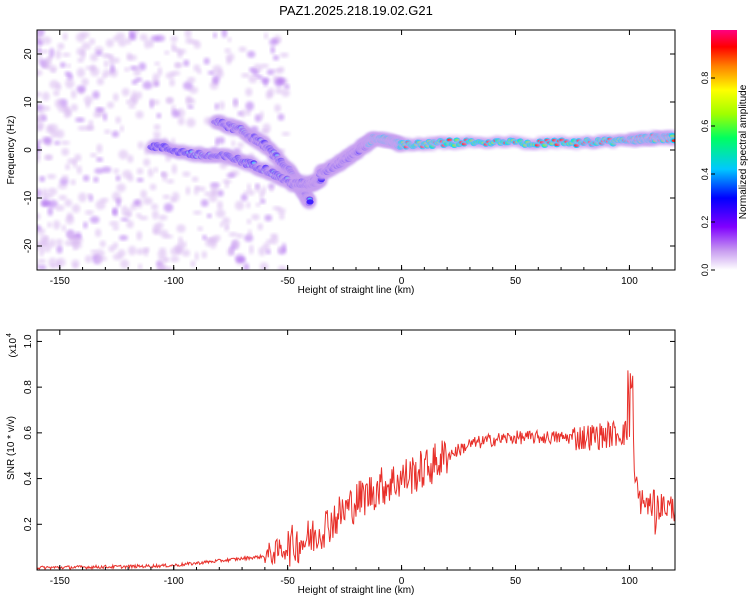 The width and height of the screenshot is (750, 600). I want to click on snr-yscale-base: (x10, so click(13, 348).